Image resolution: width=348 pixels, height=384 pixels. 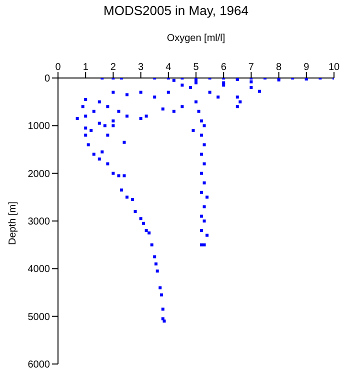 I want to click on x-tick-label: 2, so click(x=113, y=67).